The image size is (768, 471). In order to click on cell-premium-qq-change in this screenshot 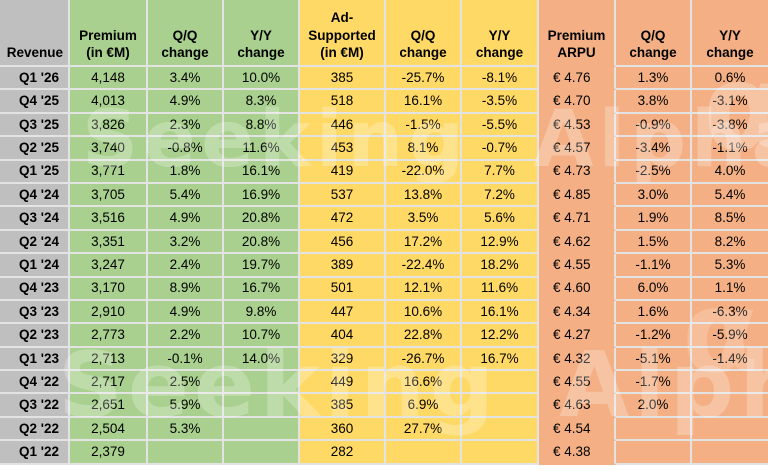, I will do `click(186, 453)`.